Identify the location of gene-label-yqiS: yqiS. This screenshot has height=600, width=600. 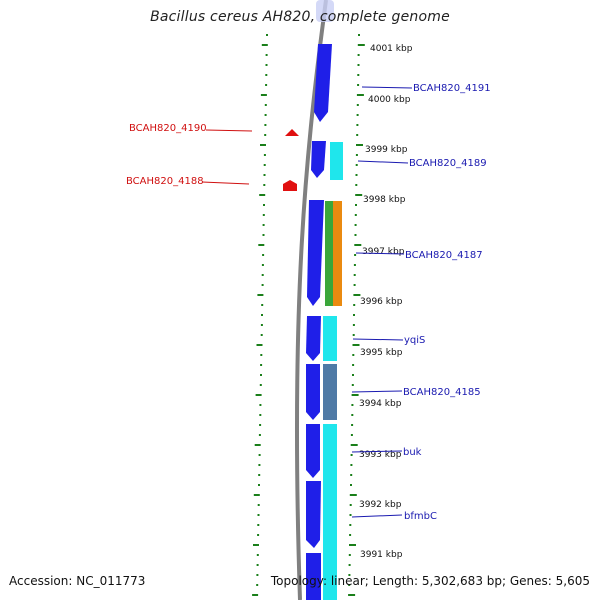
(414, 340).